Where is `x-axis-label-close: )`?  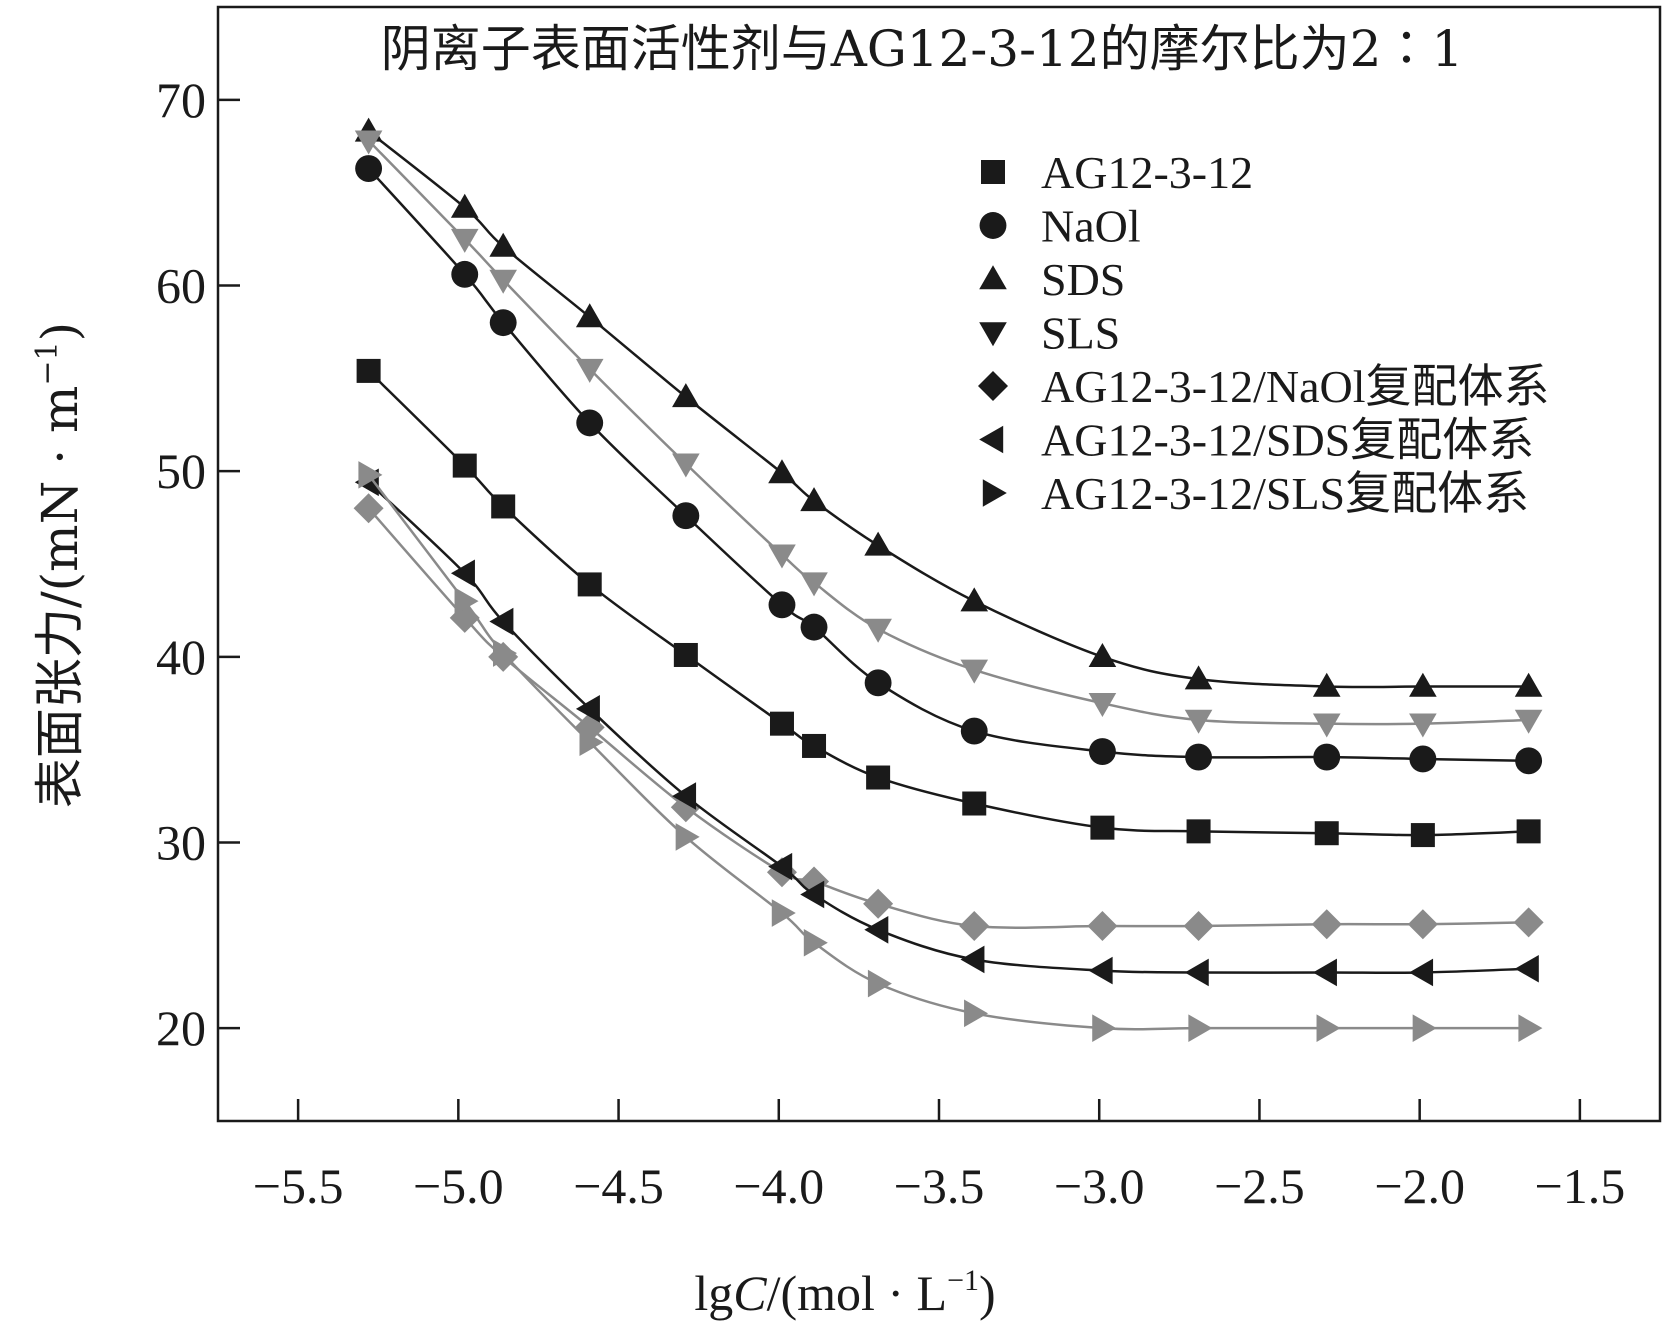
x-axis-label-close: ) is located at coordinates (987, 1293).